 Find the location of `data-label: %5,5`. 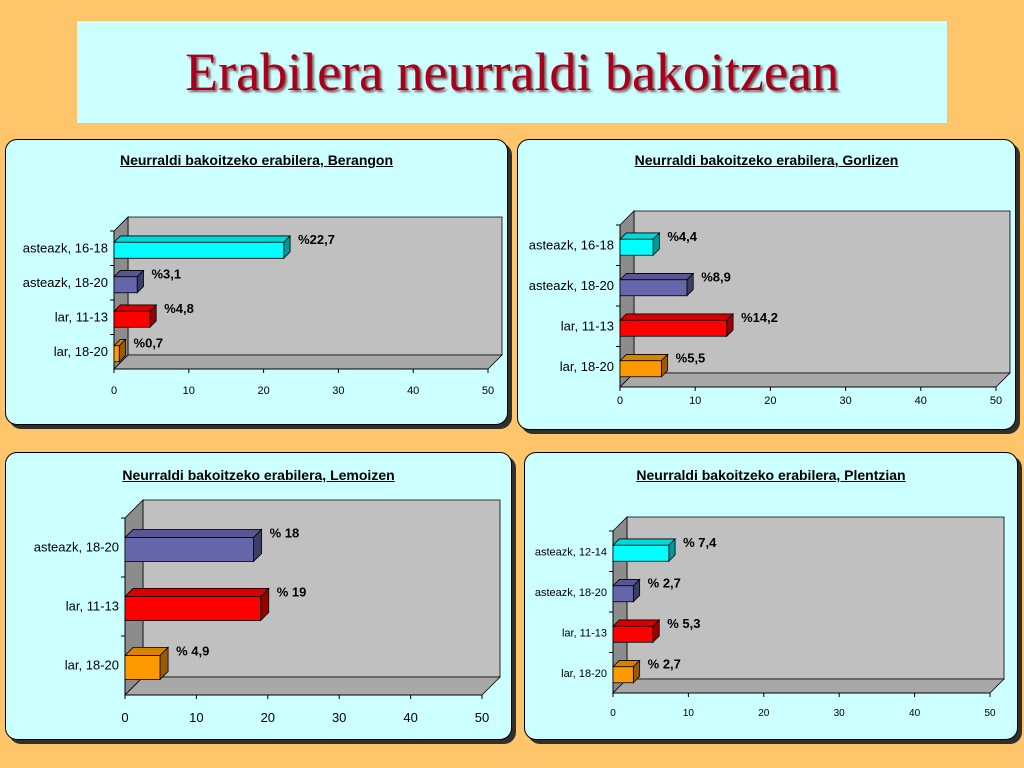

data-label: %5,5 is located at coordinates (691, 357).